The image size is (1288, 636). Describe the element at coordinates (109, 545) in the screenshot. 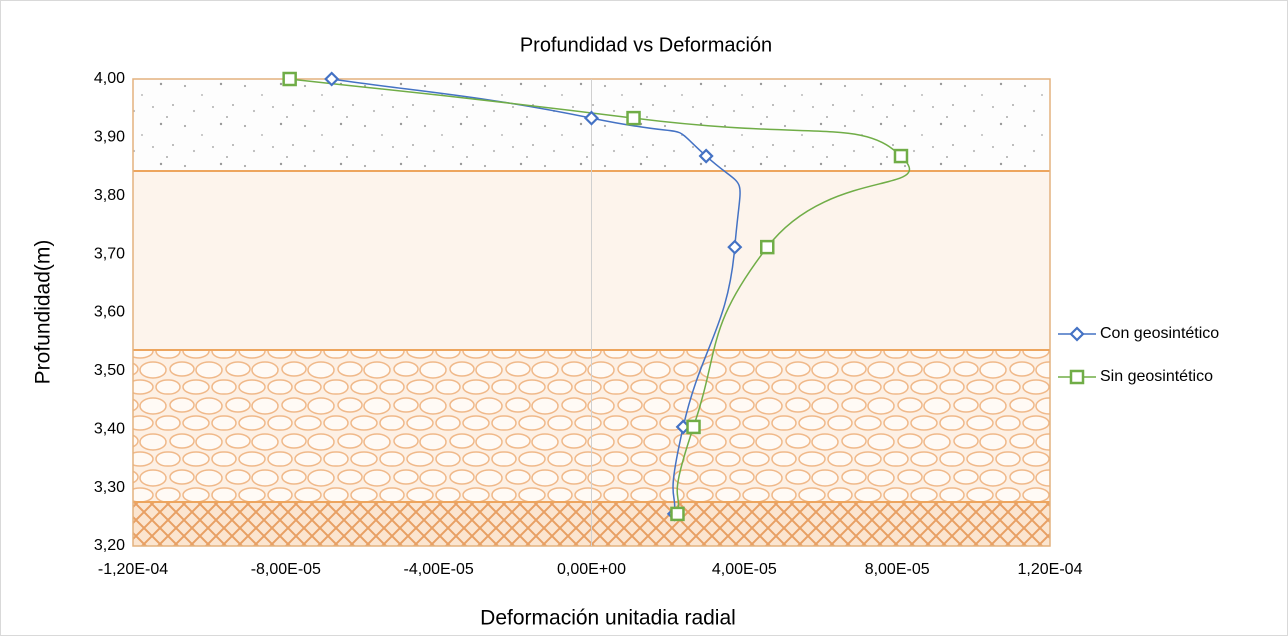

I see `y-tick-label: 3,20` at that location.